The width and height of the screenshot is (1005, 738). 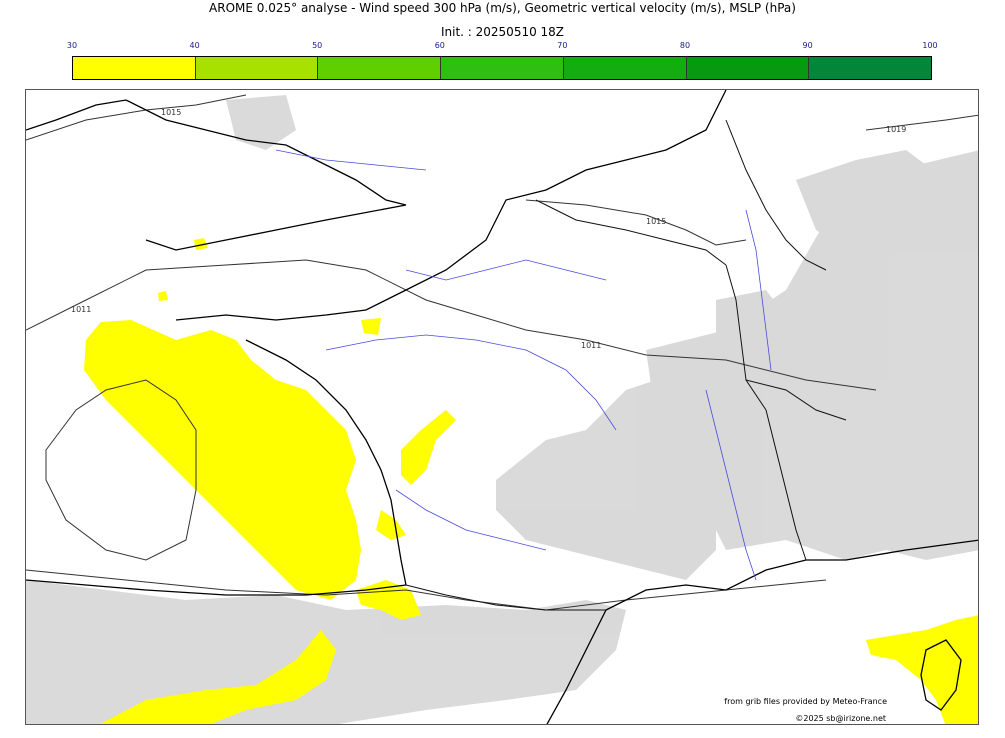 What do you see at coordinates (871, 200) in the screenshot?
I see `shade-north-sea` at bounding box center [871, 200].